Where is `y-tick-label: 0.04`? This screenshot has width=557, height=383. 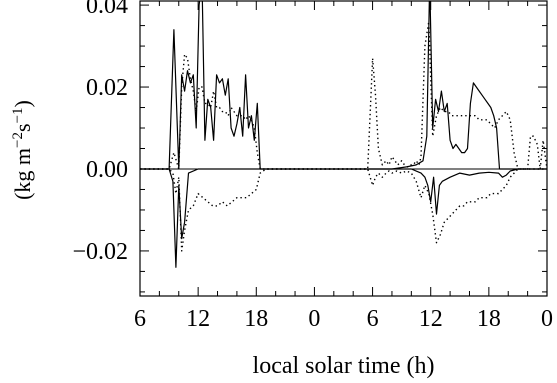 y-tick-label: 0.04 is located at coordinates (107, 9).